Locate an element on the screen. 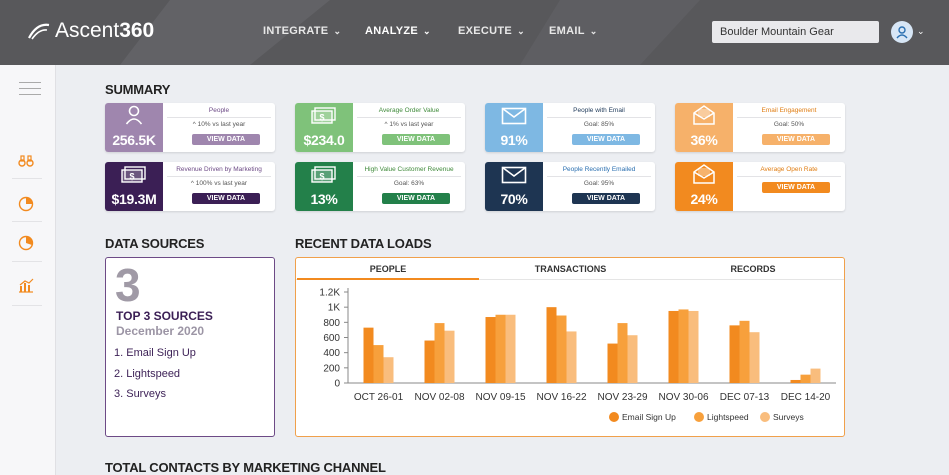  nav-analyze: ANALYZE ⌄ is located at coordinates (398, 31).